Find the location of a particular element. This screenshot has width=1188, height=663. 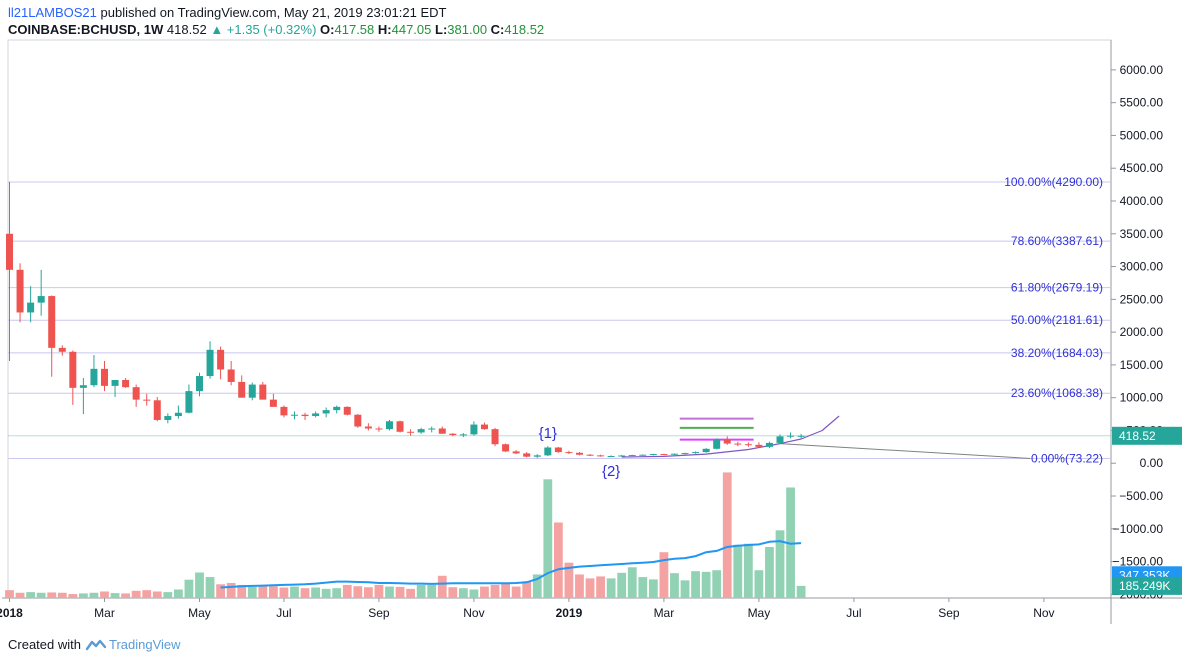

parabolic-curve is located at coordinates (730, 436).